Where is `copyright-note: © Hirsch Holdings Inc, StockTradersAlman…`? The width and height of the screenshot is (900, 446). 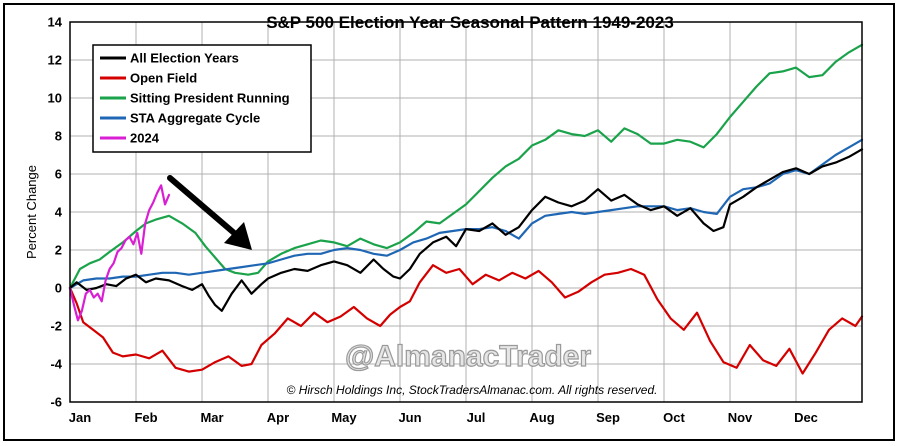 copyright-note: © Hirsch Holdings Inc, StockTradersAlman… is located at coordinates (472, 390).